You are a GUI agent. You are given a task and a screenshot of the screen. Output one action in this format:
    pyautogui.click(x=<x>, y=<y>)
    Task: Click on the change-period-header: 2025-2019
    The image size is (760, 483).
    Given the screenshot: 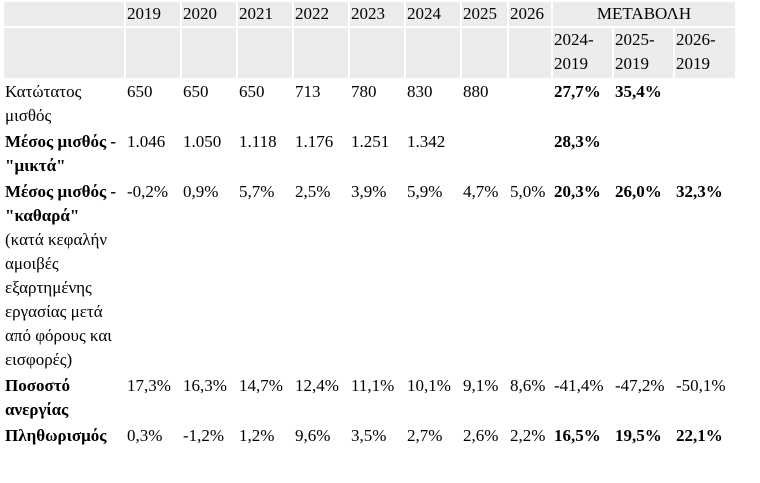 What is the action you would take?
    pyautogui.click(x=643, y=53)
    